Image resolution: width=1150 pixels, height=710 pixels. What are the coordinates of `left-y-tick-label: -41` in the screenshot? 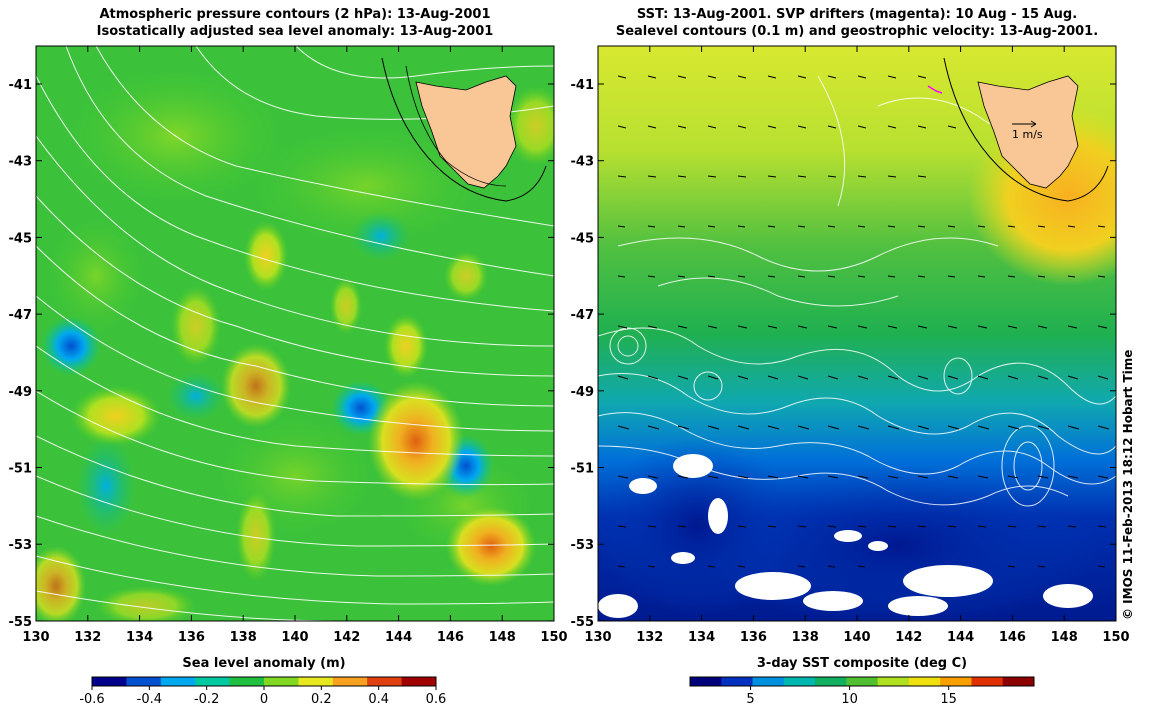 It's located at (21, 85).